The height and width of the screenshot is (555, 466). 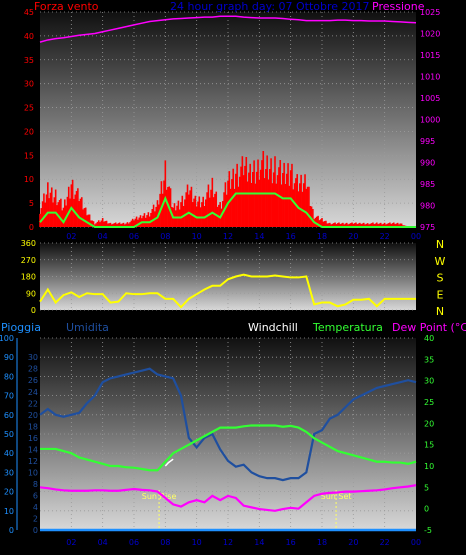 What do you see at coordinates (33, 426) in the screenshot?
I see `humidity-y-tick-label: 18` at bounding box center [33, 426].